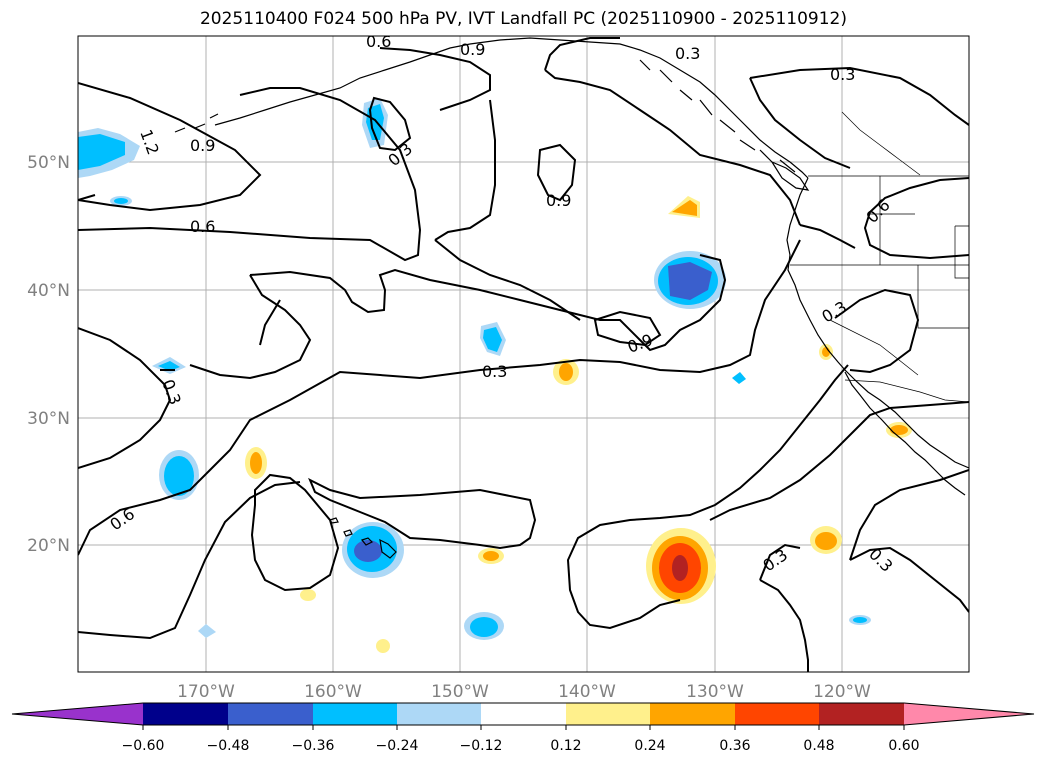 This screenshot has width=1047, height=765. What do you see at coordinates (681, 566) in the screenshot?
I see `positive-anomaly-15n` at bounding box center [681, 566].